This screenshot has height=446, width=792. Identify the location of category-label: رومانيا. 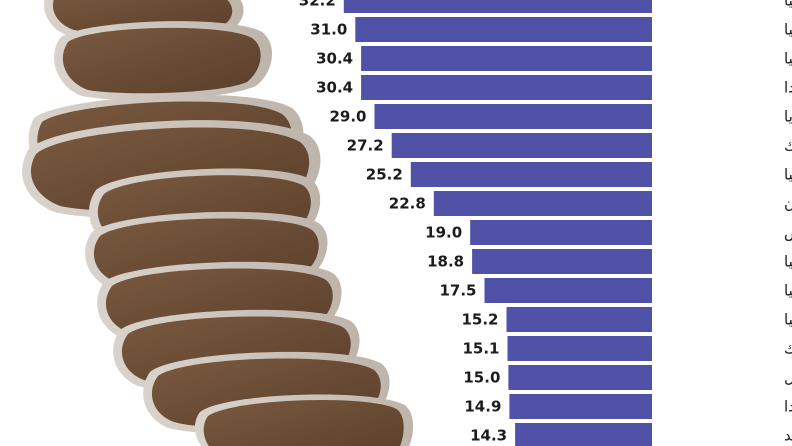
(788, 175).